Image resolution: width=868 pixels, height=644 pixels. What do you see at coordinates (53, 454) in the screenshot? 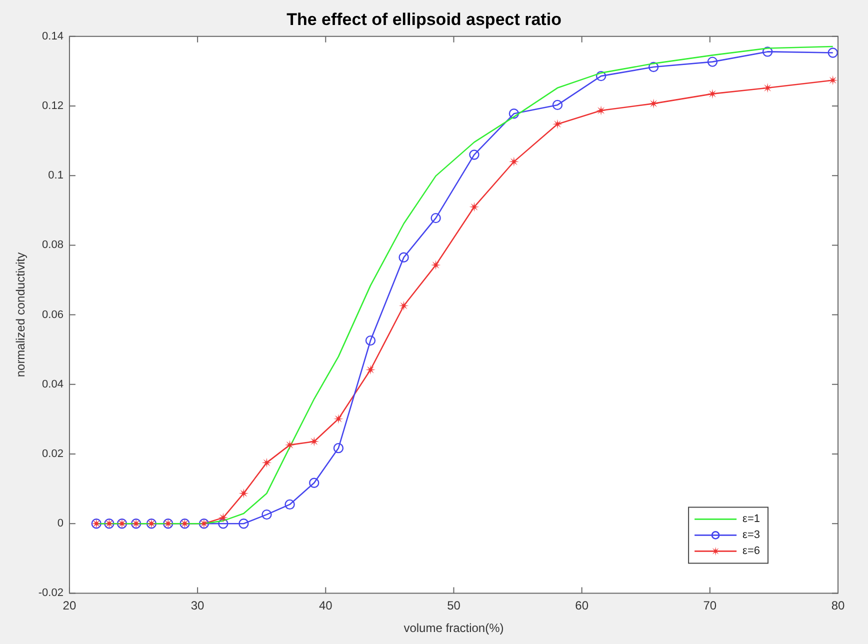
I see `y-tick-label: 0.02` at bounding box center [53, 454].